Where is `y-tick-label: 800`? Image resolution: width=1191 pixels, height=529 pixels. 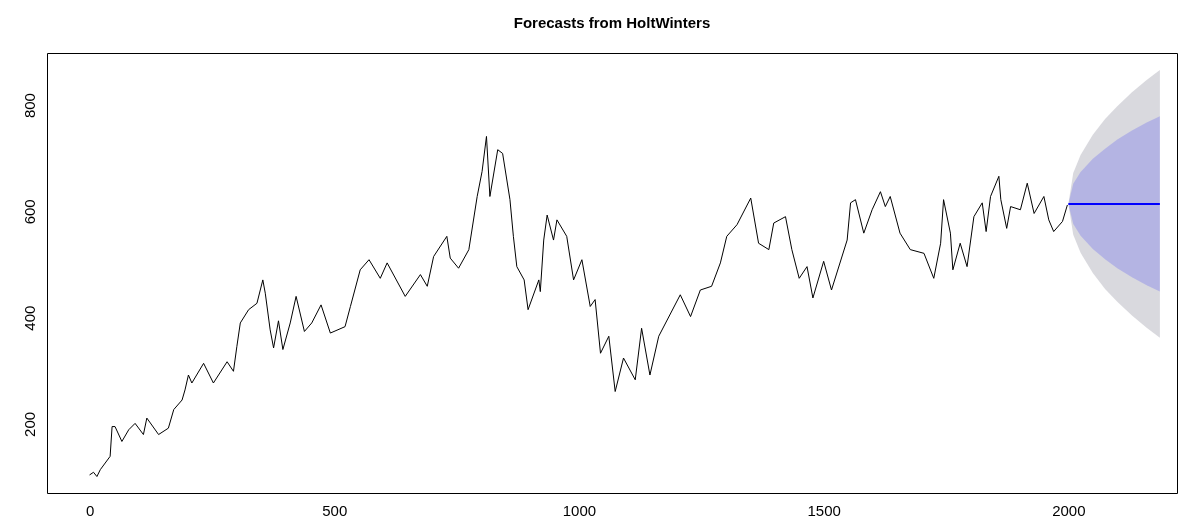 y-tick-label: 800 is located at coordinates (29, 106).